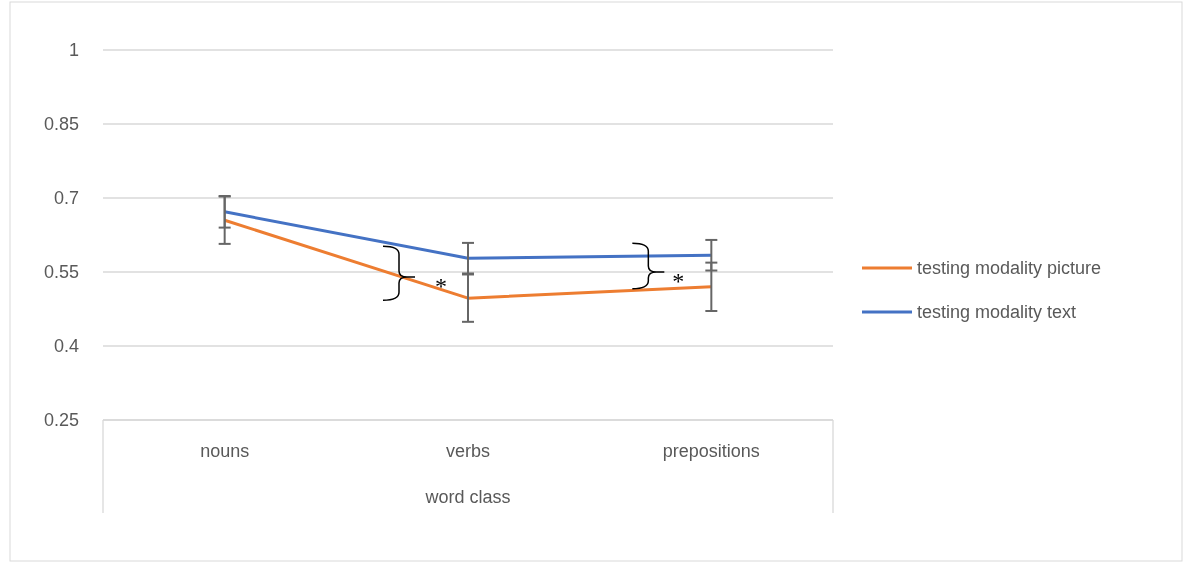  I want to click on y-tick-label: 0.55, so click(61, 272).